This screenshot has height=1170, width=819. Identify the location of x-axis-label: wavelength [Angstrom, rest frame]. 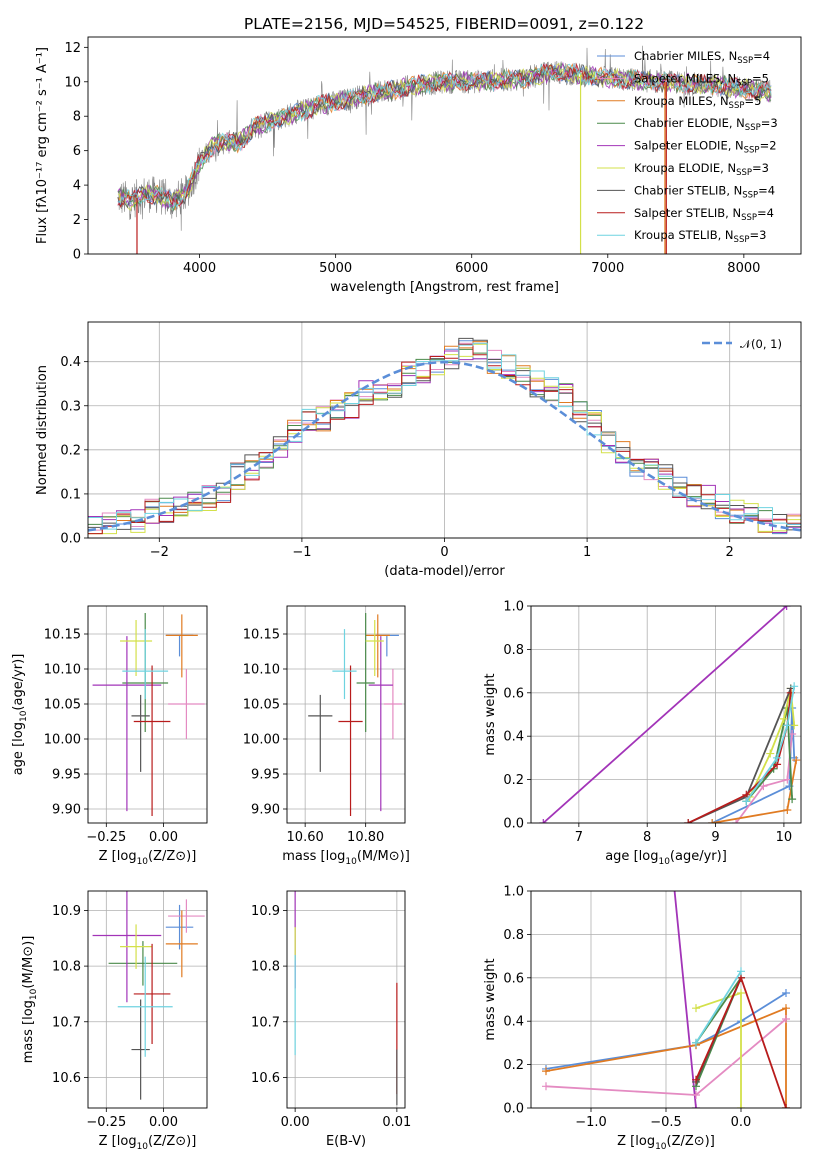
(444, 287).